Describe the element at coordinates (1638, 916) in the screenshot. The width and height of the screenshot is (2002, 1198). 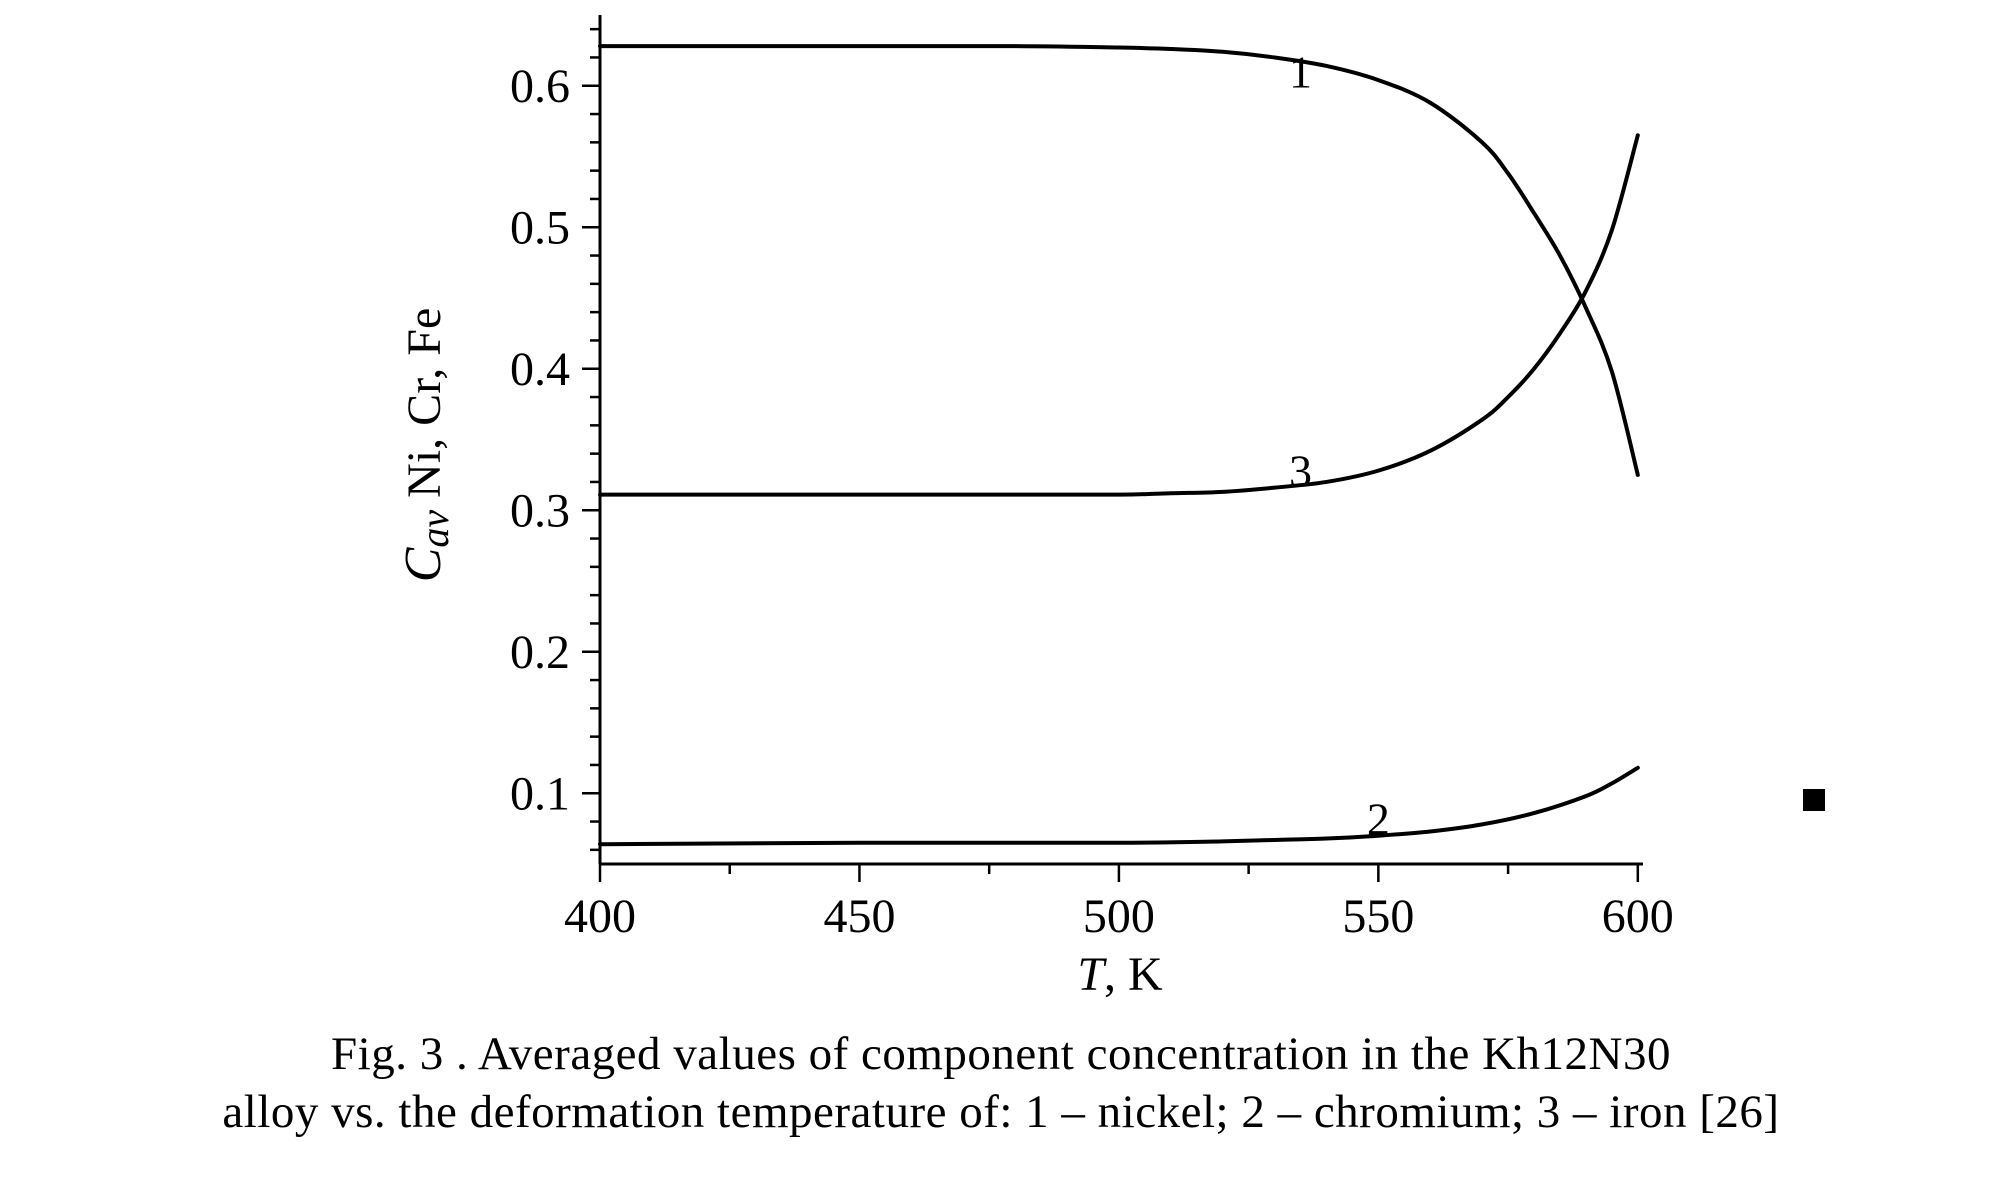
I see `x-tick-label: 600` at that location.